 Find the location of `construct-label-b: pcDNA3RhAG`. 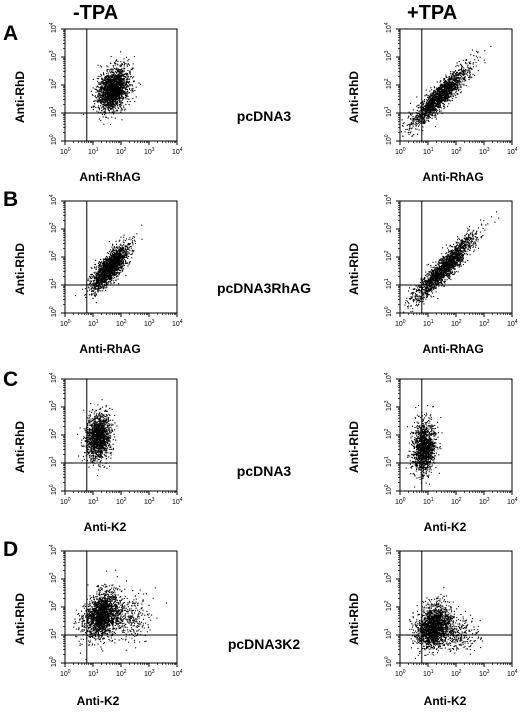

construct-label-b: pcDNA3RhAG is located at coordinates (264, 288).